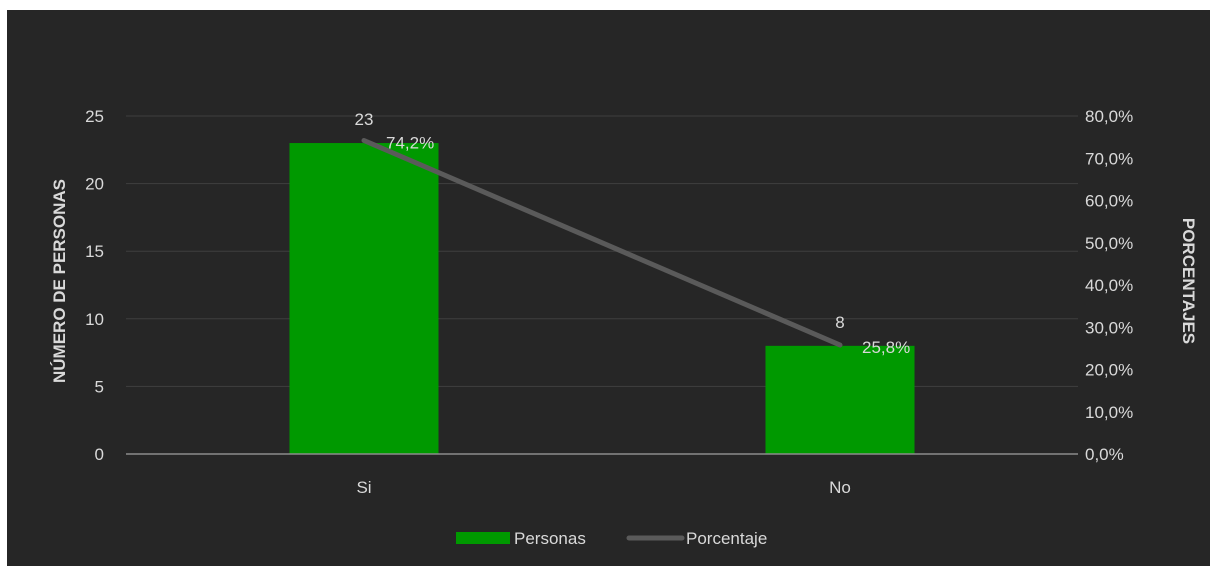 Image resolution: width=1219 pixels, height=571 pixels. Describe the element at coordinates (1109, 370) in the screenshot. I see `y2-tick-label: 20,0%` at that location.